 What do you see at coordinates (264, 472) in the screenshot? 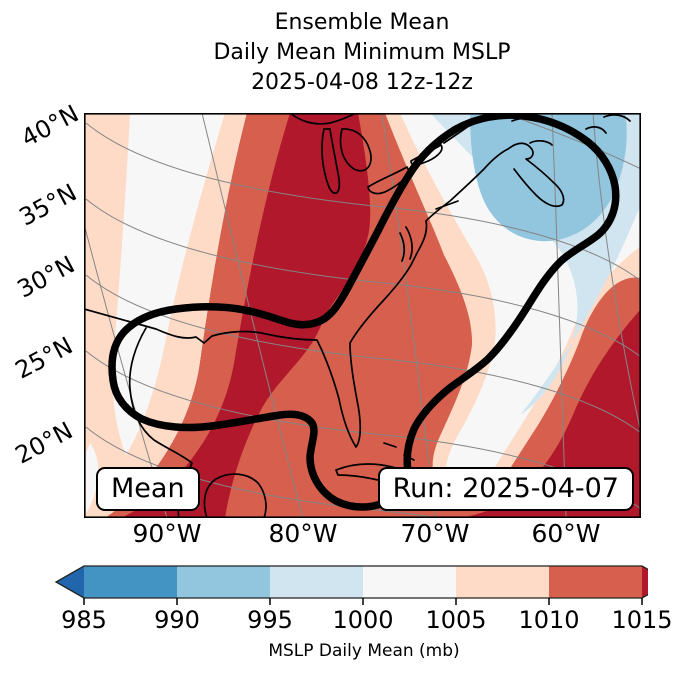
I see `graticule-lat-20n` at bounding box center [264, 472].